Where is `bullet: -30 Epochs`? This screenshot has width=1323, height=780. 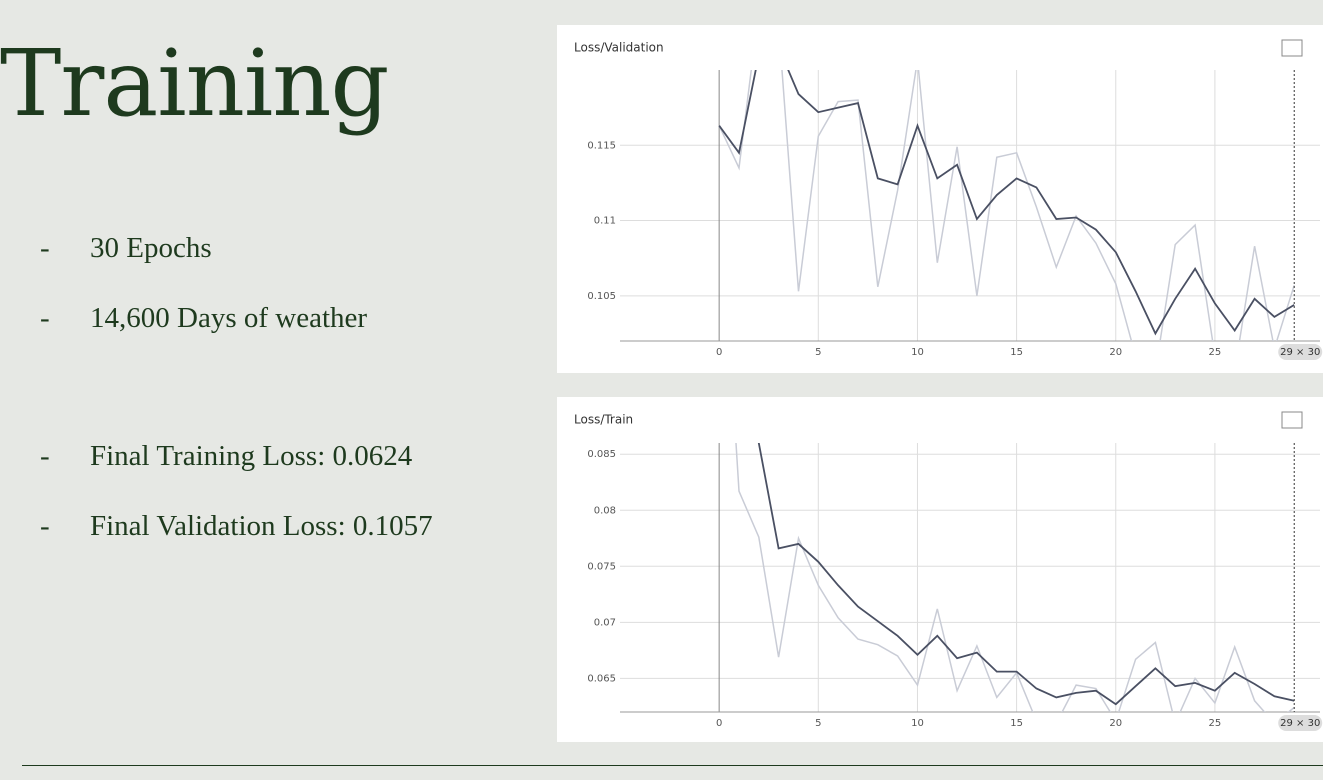 bullet: -30 Epochs is located at coordinates (126, 248).